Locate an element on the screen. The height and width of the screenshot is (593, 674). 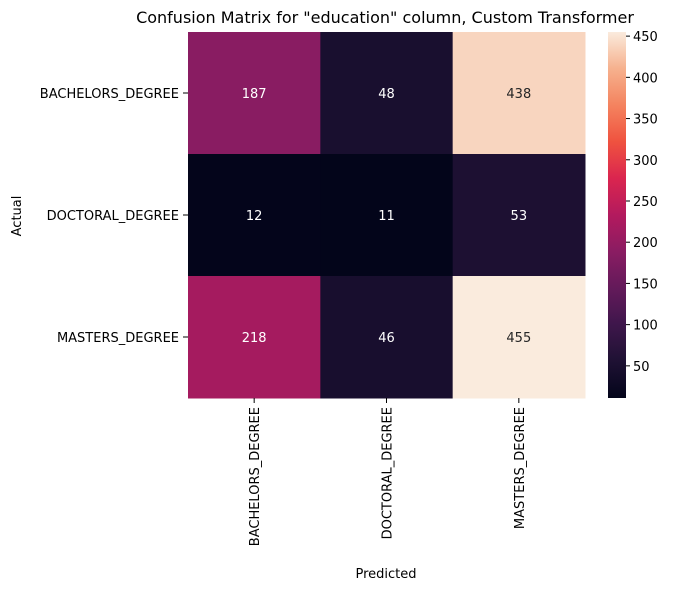
colorbar-tick-label: 300 is located at coordinates (645, 161).